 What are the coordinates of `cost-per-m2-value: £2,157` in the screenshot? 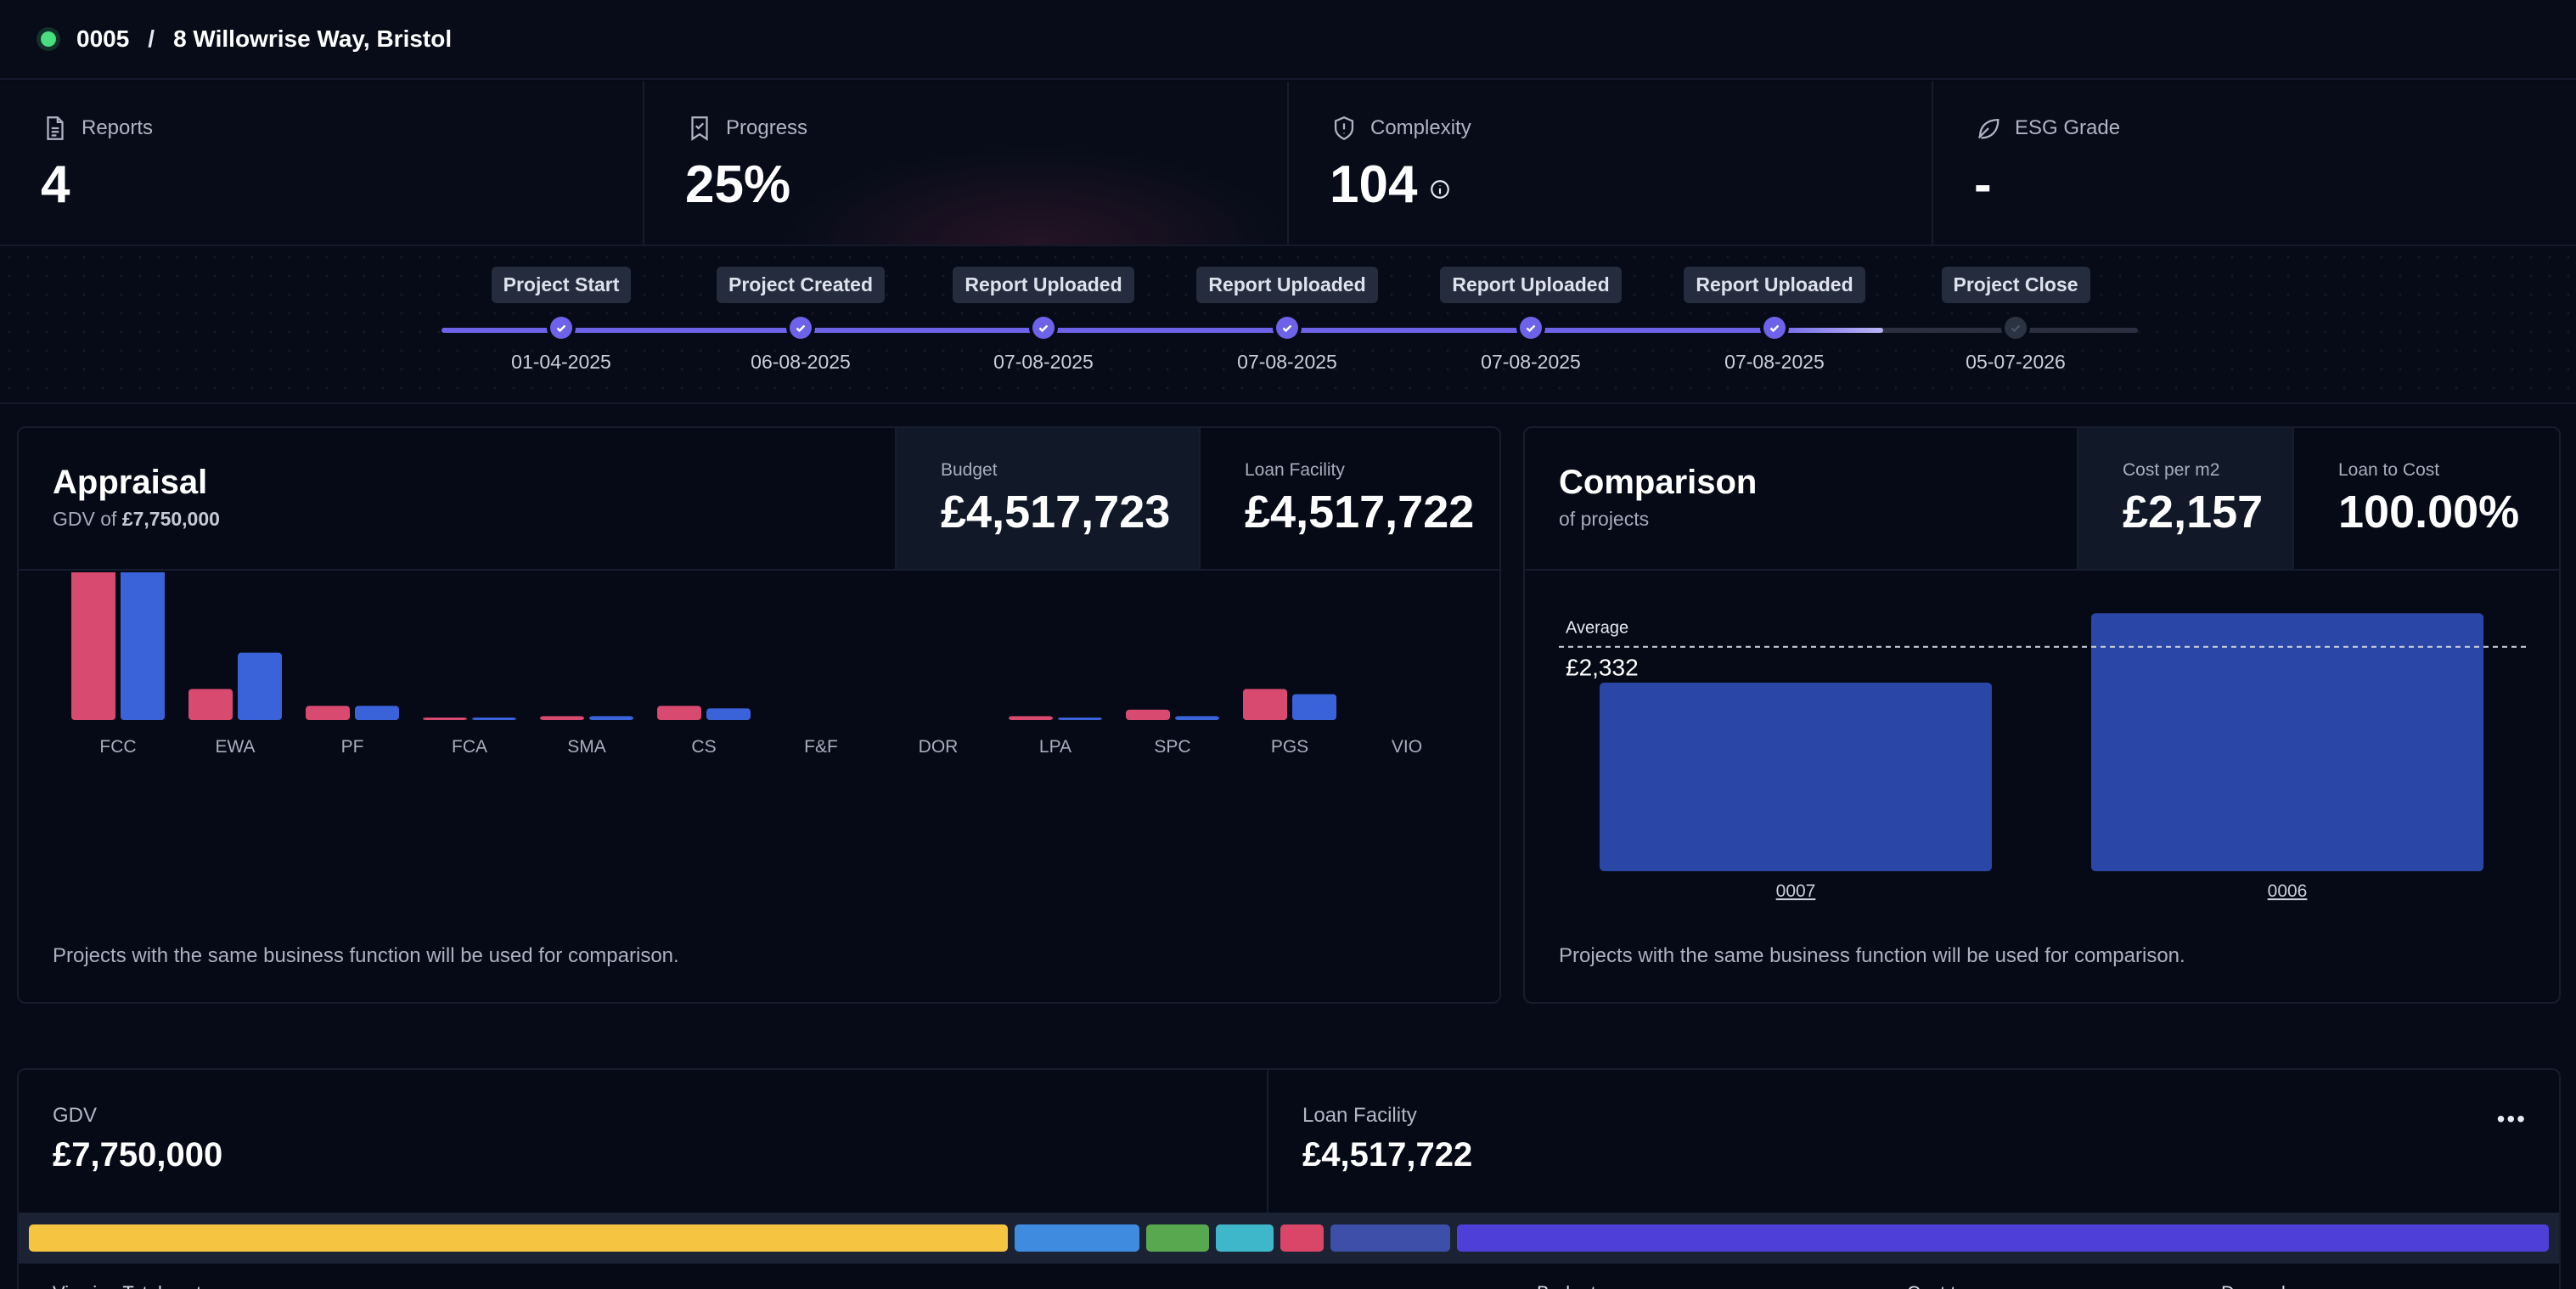 It's located at (2193, 512).